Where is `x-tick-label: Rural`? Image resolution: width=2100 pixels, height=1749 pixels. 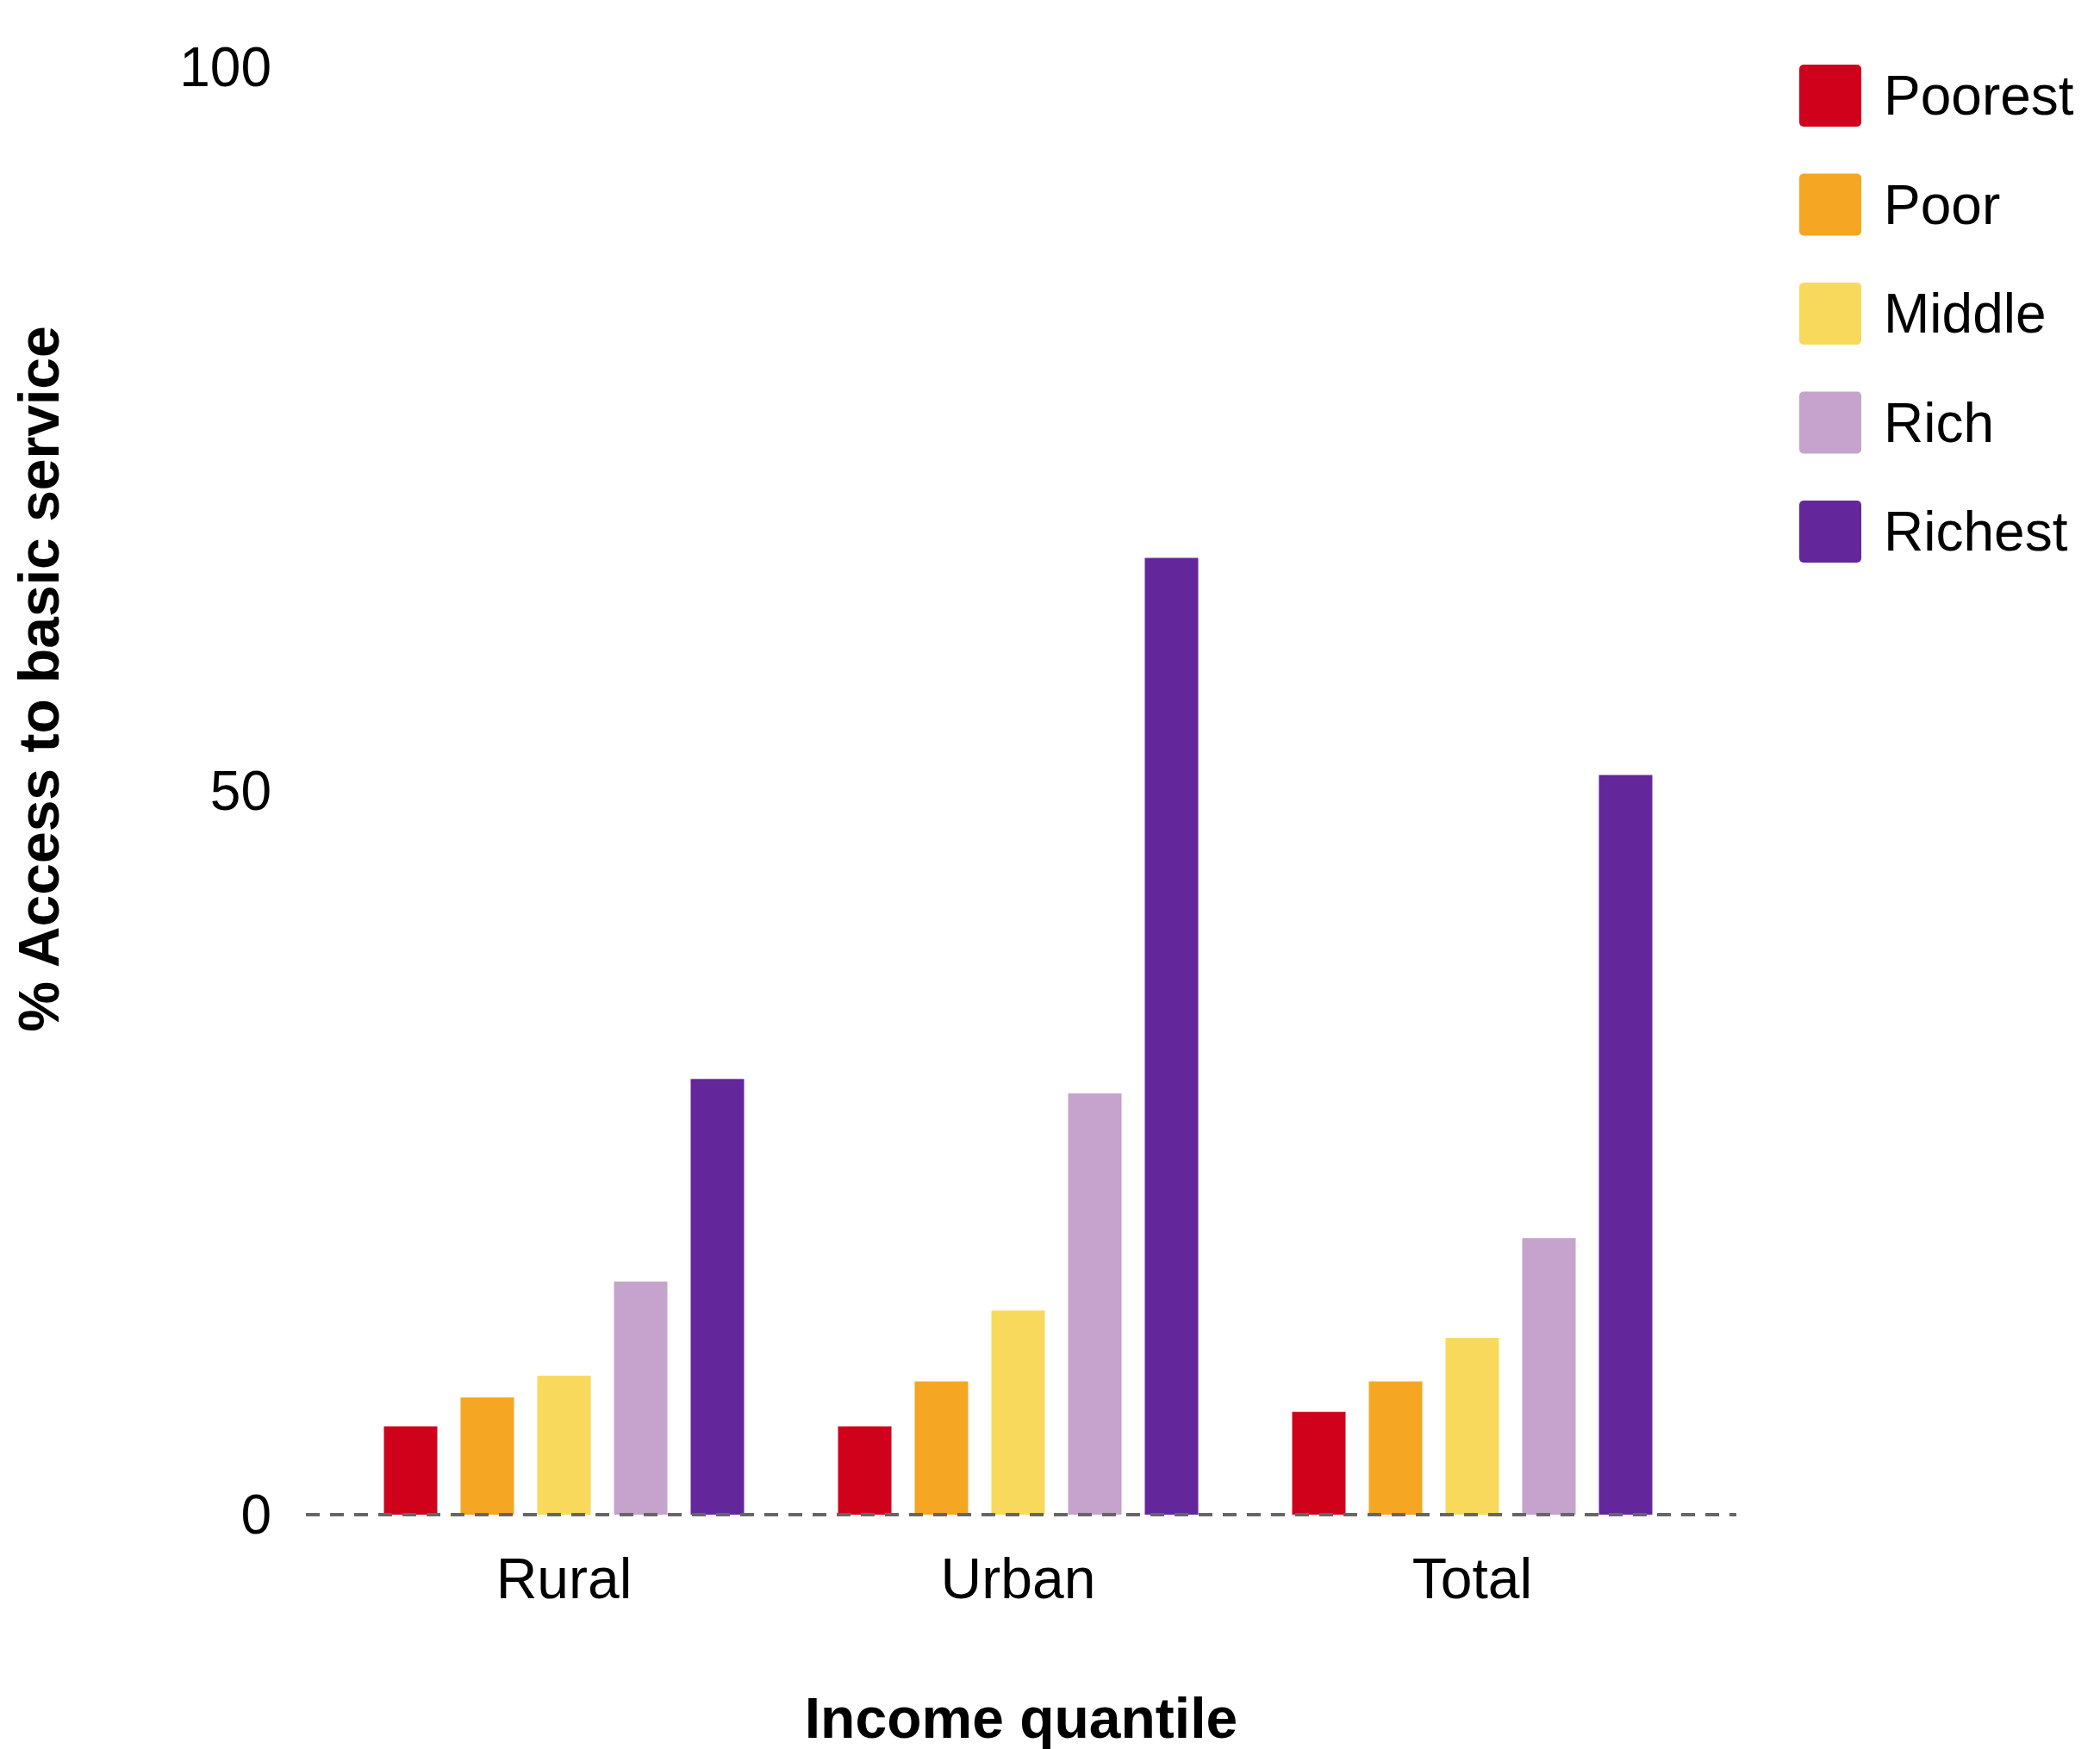 x-tick-label: Rural is located at coordinates (563, 1578).